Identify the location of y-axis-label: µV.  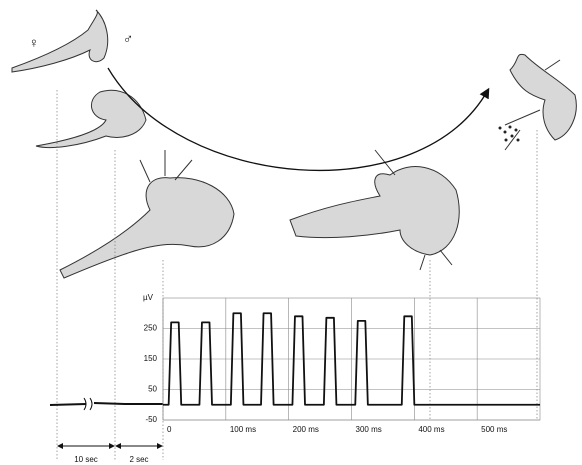
(148, 297).